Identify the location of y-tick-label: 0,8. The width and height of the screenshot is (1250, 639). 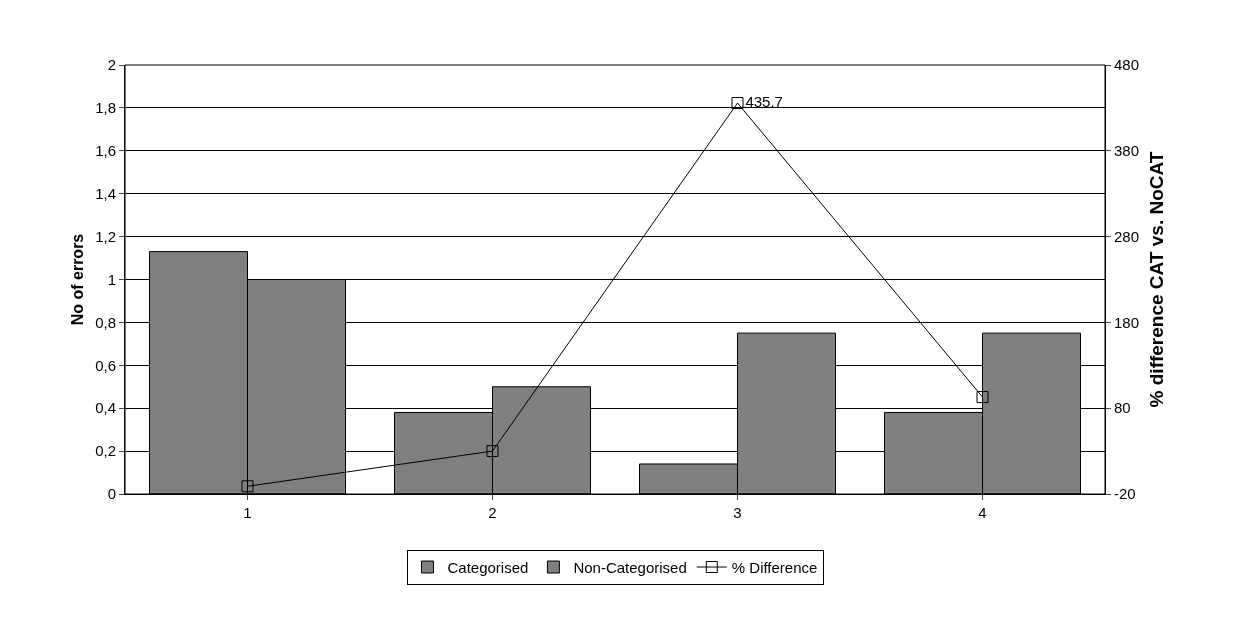
(105, 322).